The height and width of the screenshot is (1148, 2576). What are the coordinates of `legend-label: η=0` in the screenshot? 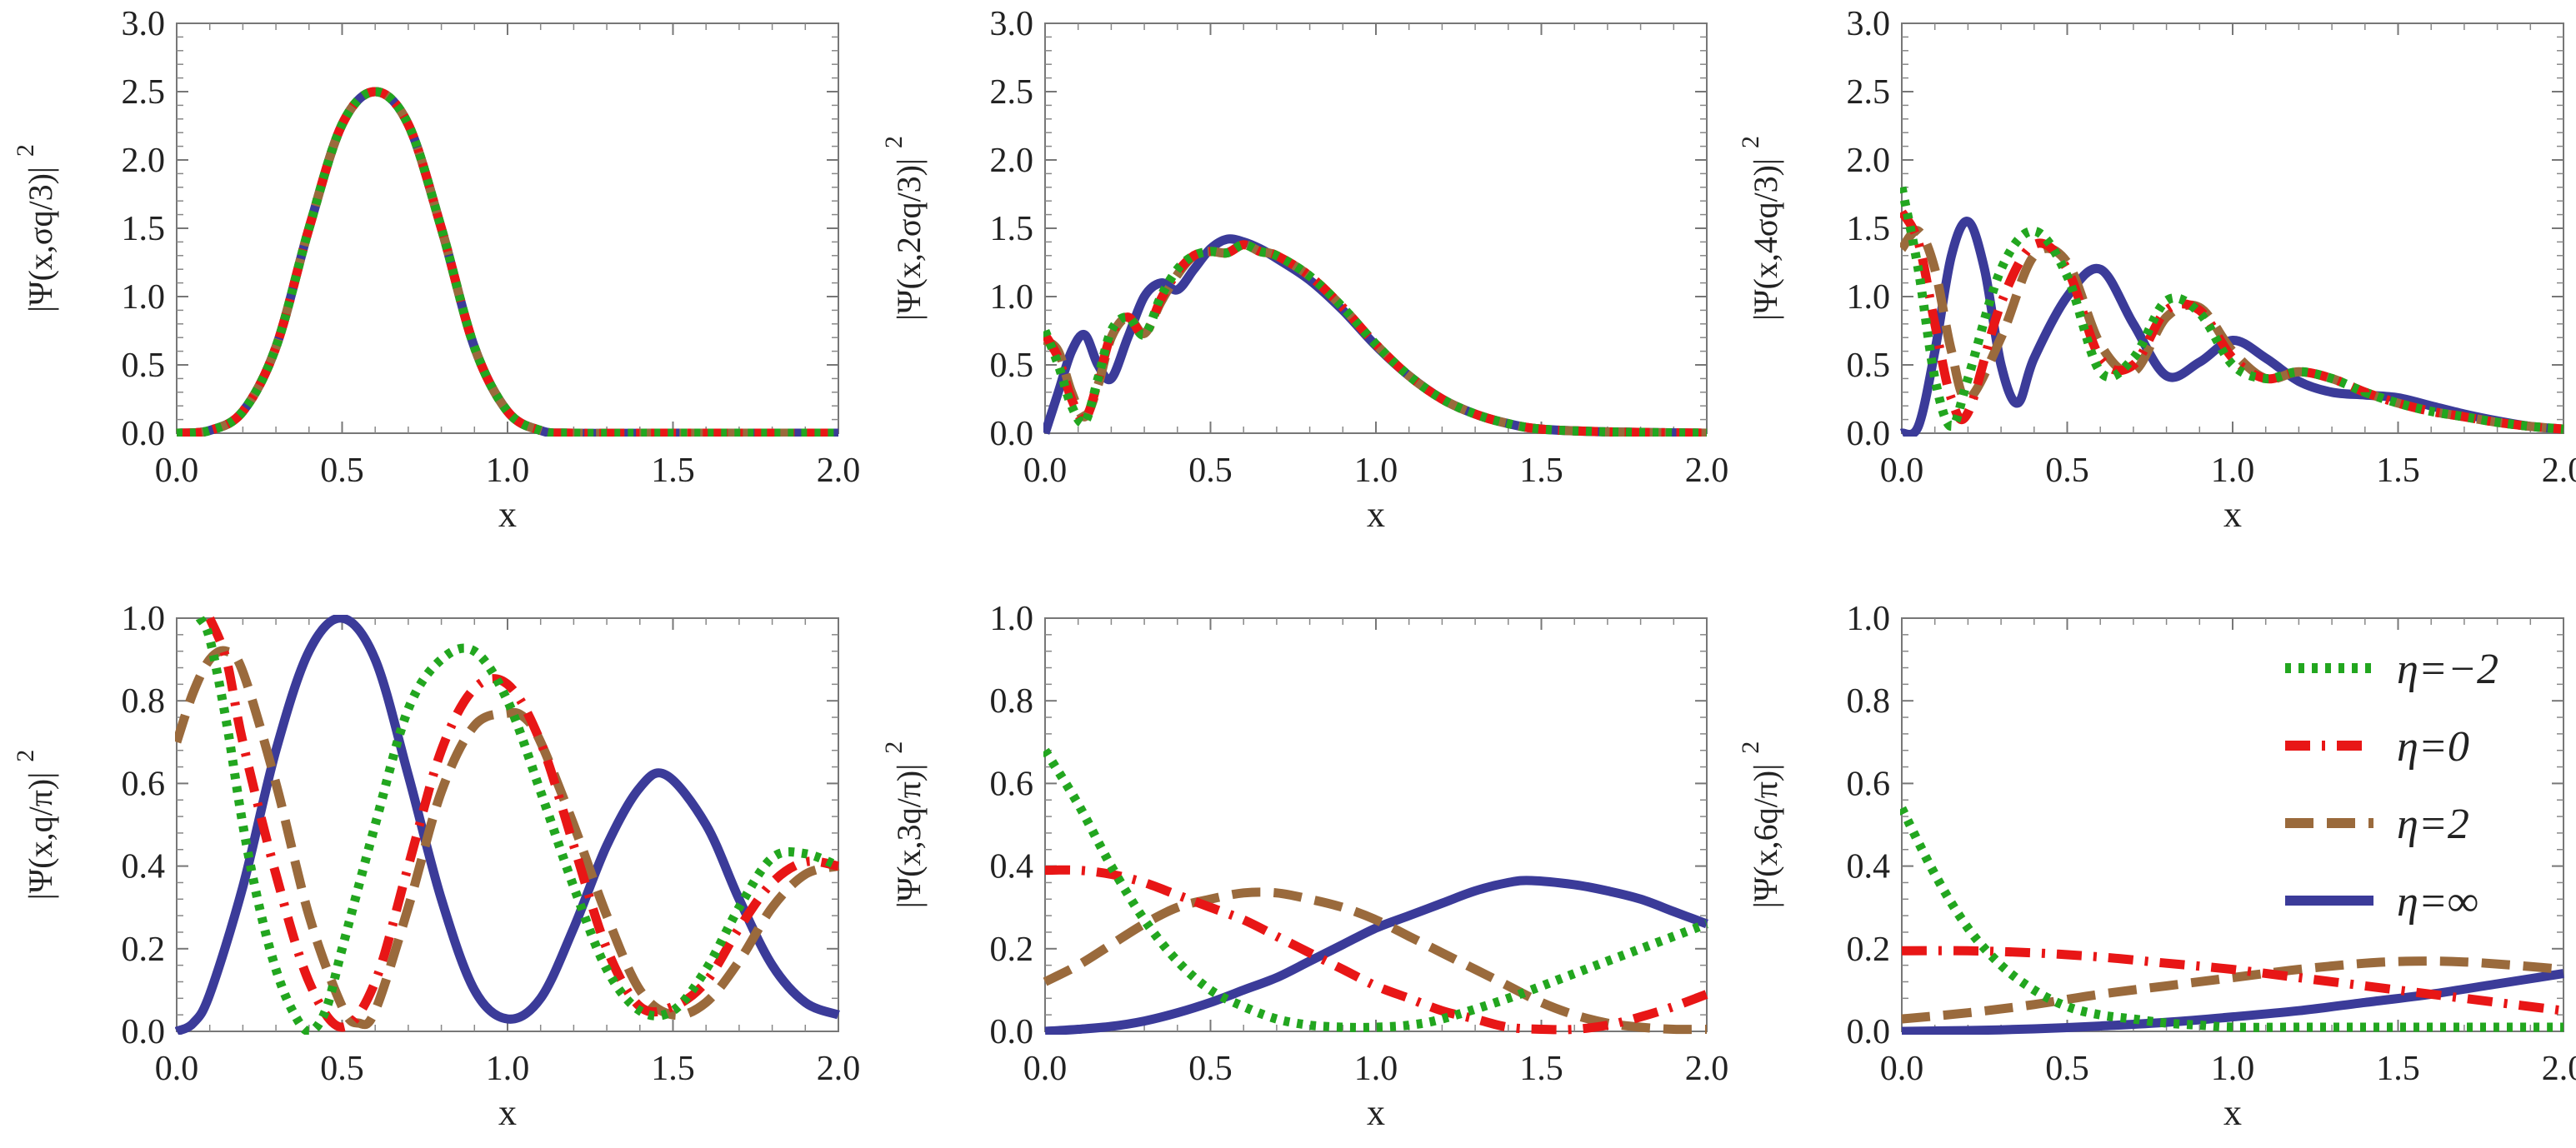 It's located at (2433, 747).